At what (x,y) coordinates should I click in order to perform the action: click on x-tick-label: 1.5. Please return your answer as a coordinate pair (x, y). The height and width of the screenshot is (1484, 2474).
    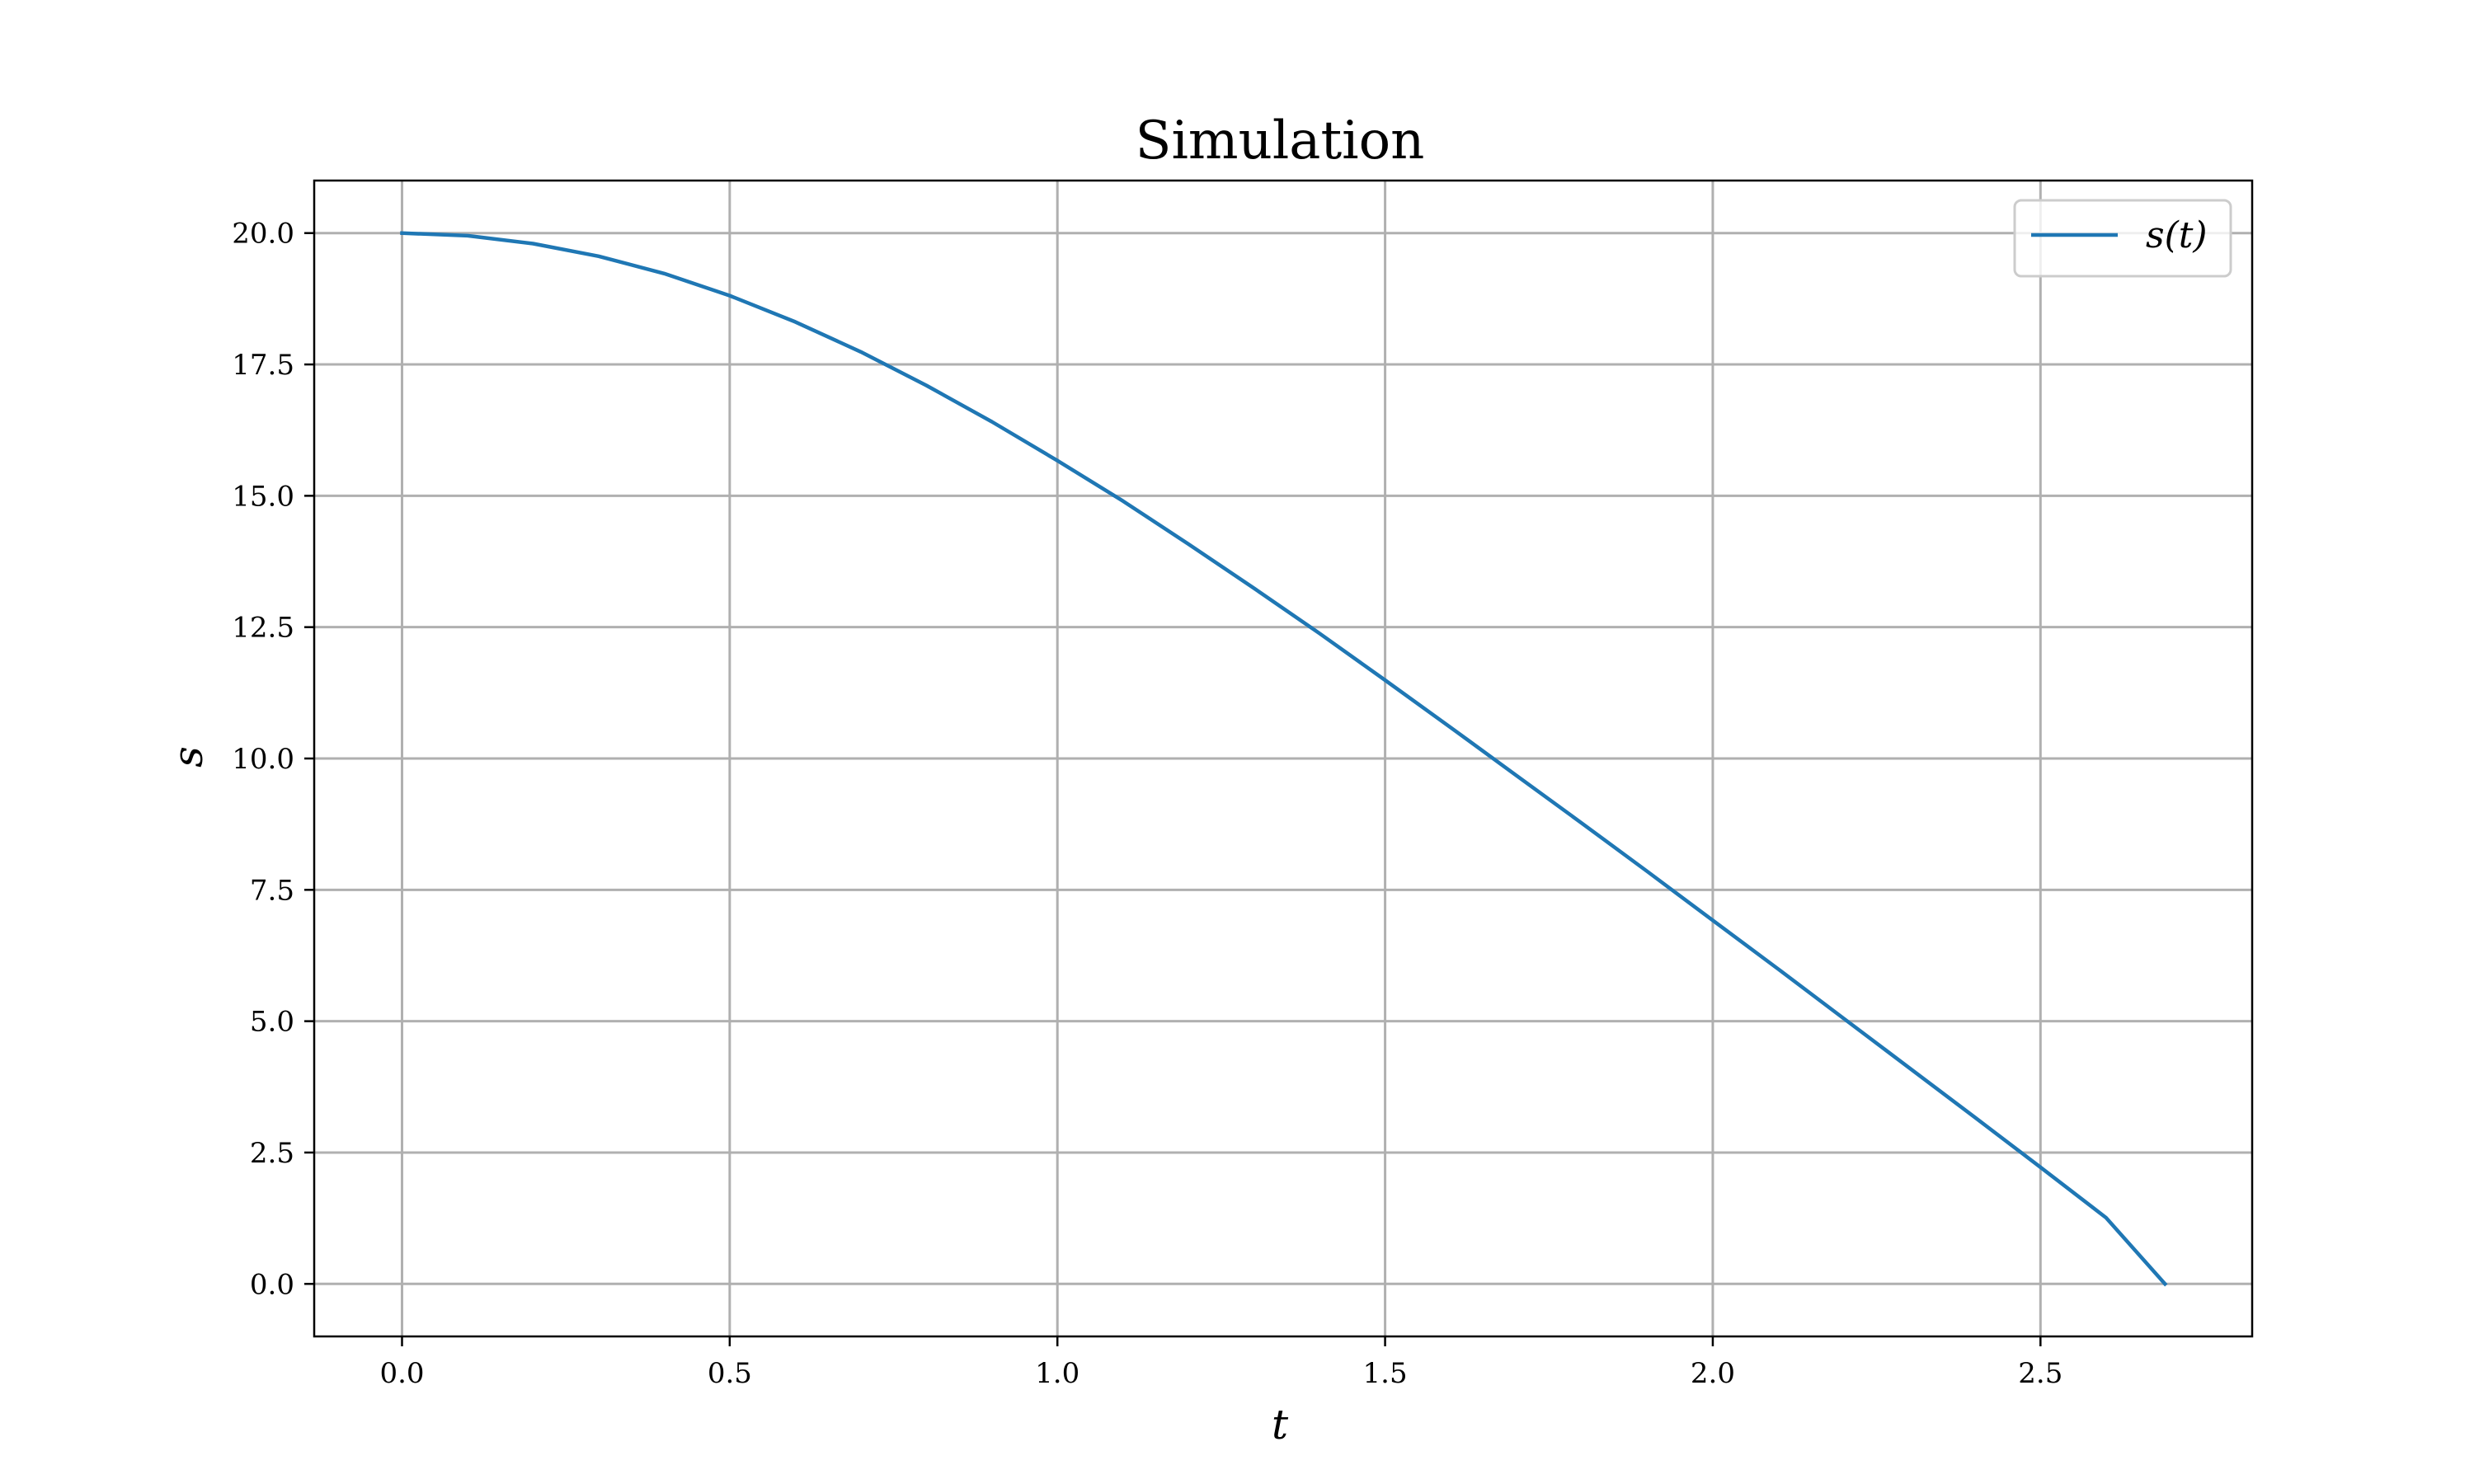
    Looking at the image, I should click on (1385, 1373).